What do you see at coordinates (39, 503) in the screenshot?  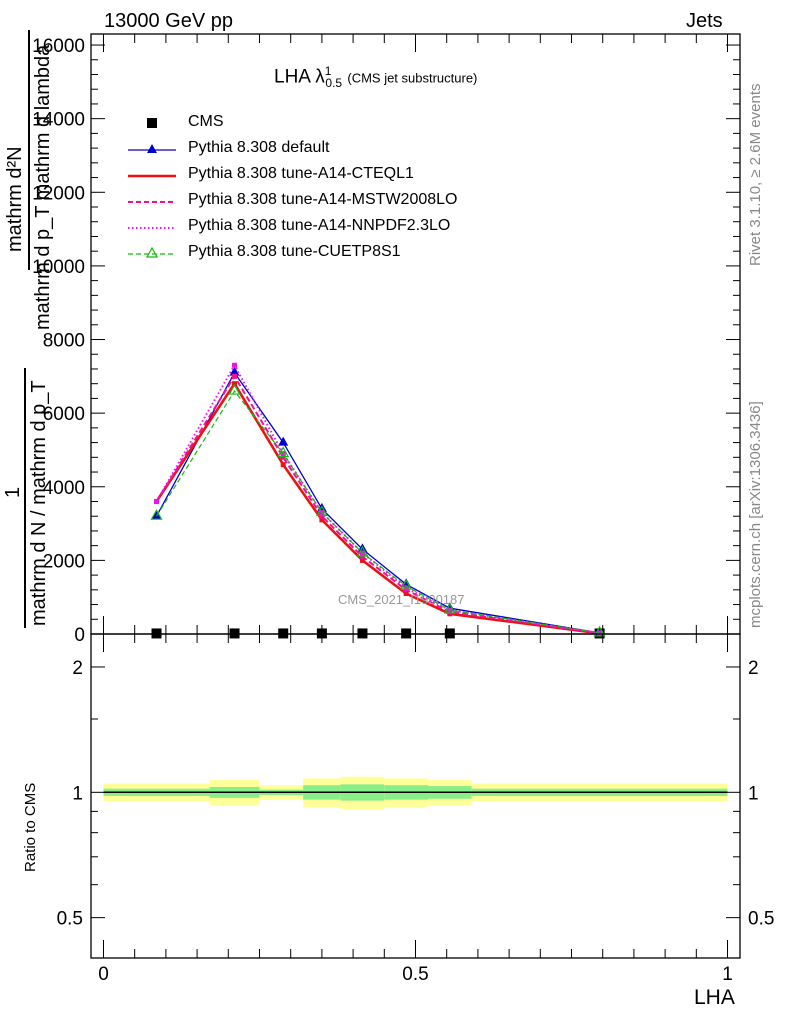 I see `main-y-label-prefactor-den: mathrm d N / mathrm d p_T` at bounding box center [39, 503].